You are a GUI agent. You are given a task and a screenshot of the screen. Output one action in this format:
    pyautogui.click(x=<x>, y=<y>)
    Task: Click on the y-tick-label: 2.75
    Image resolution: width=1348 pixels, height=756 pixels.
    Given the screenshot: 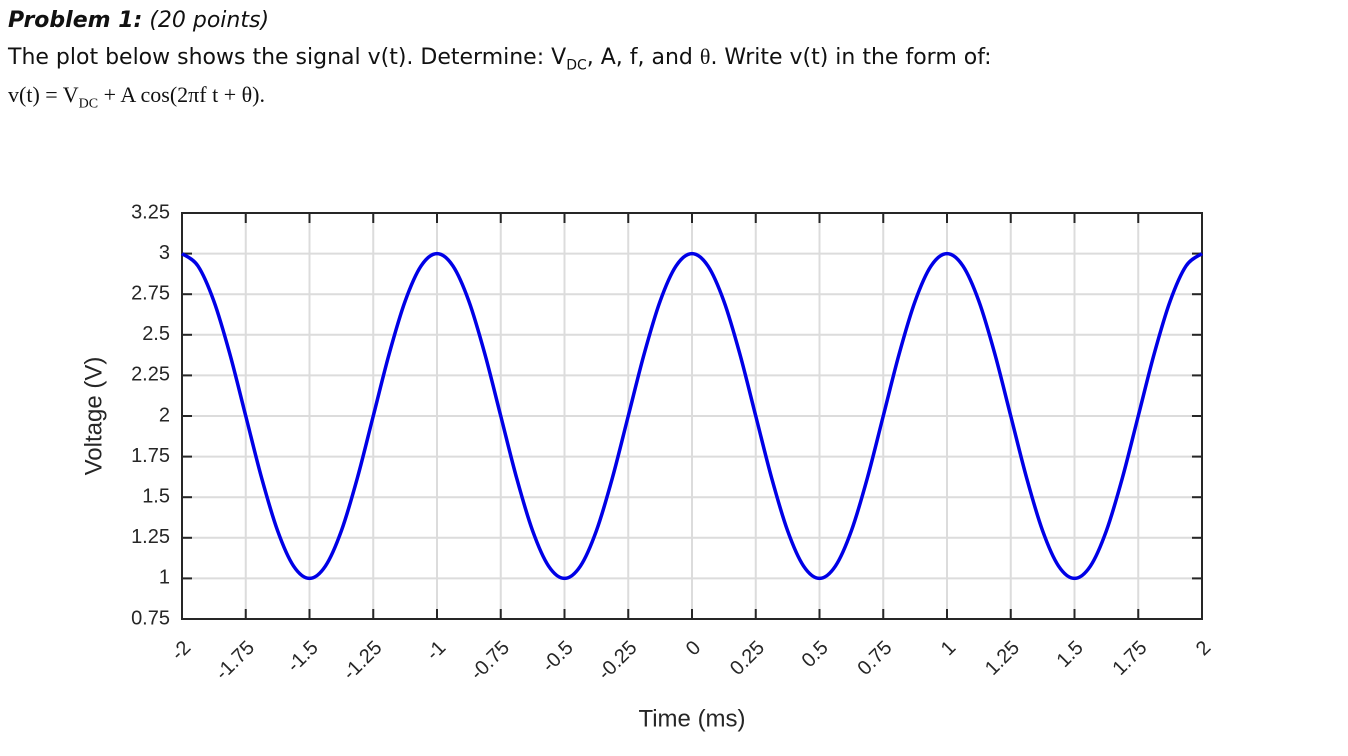 What is the action you would take?
    pyautogui.click(x=150, y=293)
    